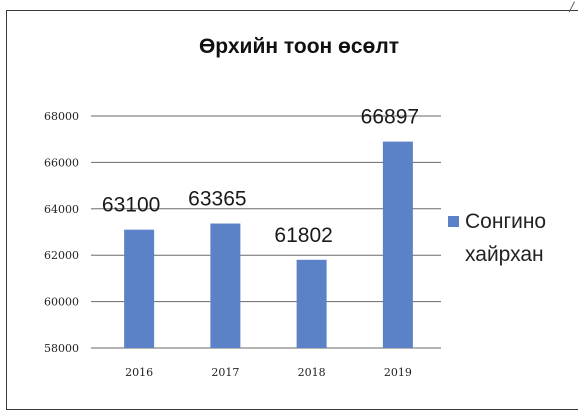 Image resolution: width=580 pixels, height=414 pixels. I want to click on data-label: 61802, so click(303, 235).